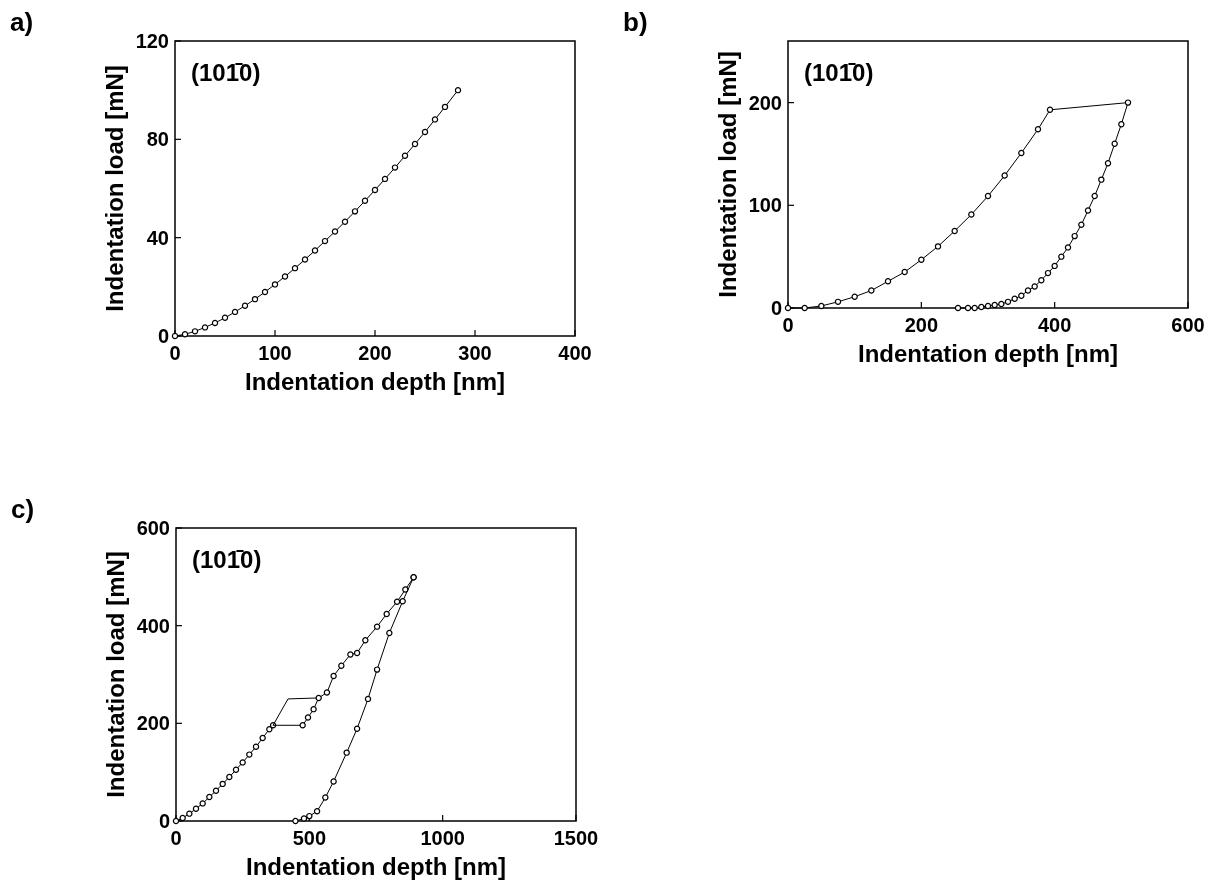  I want to click on x-tick-label: 1000, so click(442, 838).